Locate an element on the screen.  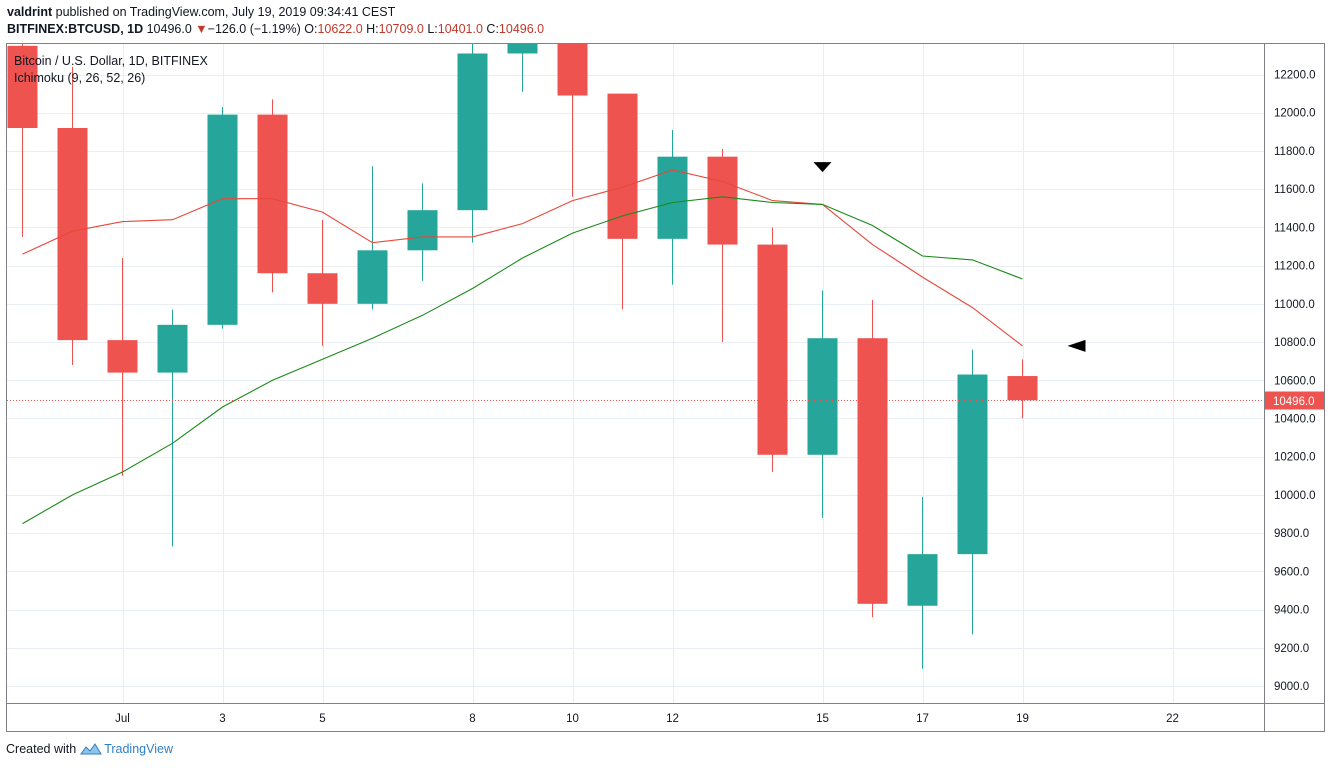
x-tick-label: 12 is located at coordinates (672, 719).